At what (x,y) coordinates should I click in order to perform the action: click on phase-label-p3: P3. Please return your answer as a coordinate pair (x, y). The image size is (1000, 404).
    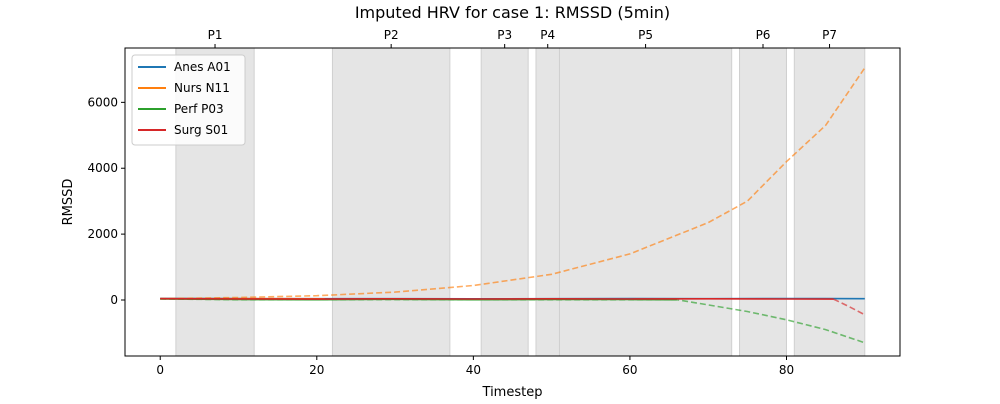
    Looking at the image, I should click on (504, 35).